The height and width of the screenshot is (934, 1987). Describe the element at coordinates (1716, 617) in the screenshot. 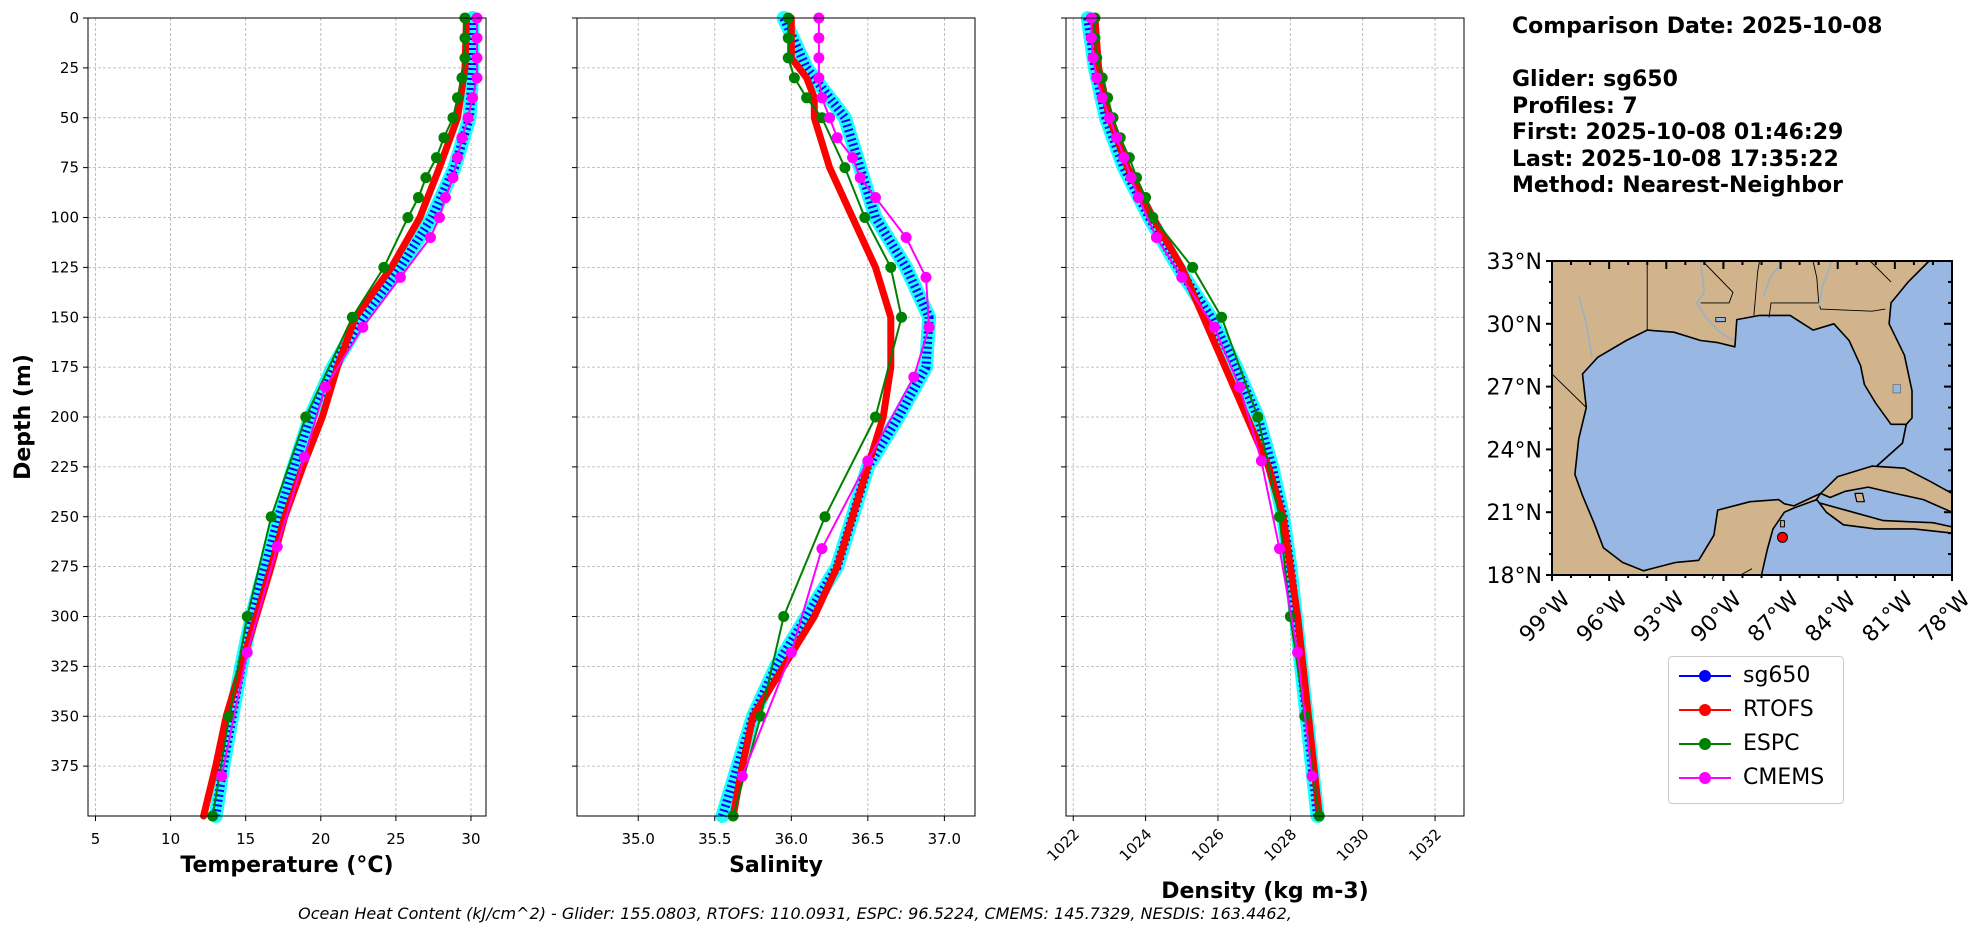

I see `lon-tick-label: 90°W` at that location.